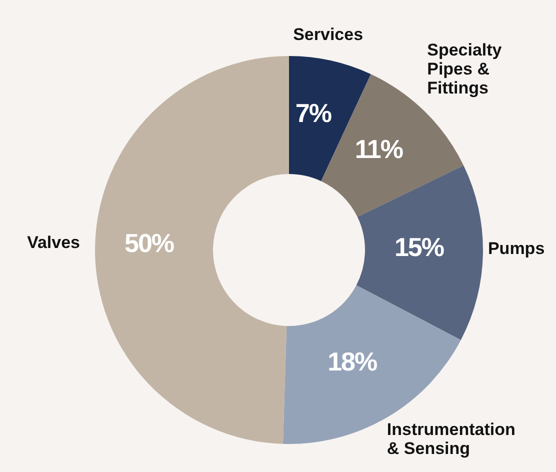  What do you see at coordinates (328, 34) in the screenshot?
I see `slice-label: Services` at bounding box center [328, 34].